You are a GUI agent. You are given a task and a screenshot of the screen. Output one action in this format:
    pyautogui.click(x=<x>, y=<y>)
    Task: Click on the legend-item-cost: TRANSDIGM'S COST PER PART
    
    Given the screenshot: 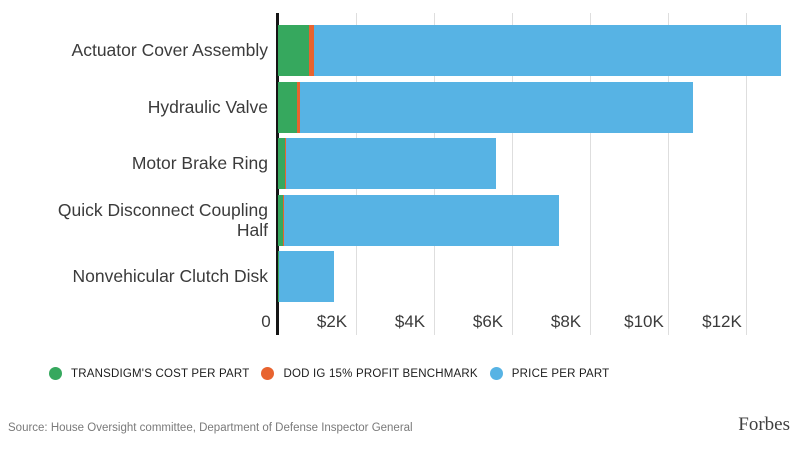 What is the action you would take?
    pyautogui.click(x=149, y=373)
    